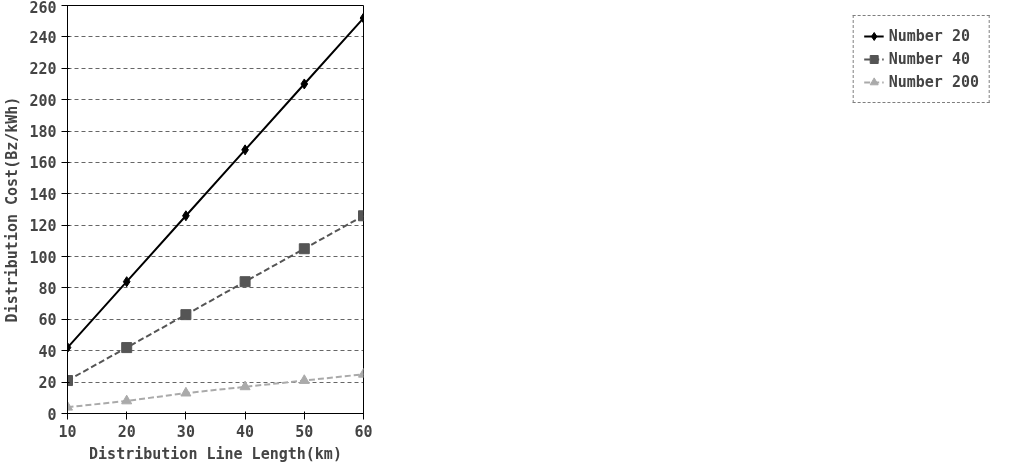 This screenshot has width=1014, height=475. Describe the element at coordinates (929, 59) in the screenshot. I see `legend-label: Number 40` at that location.